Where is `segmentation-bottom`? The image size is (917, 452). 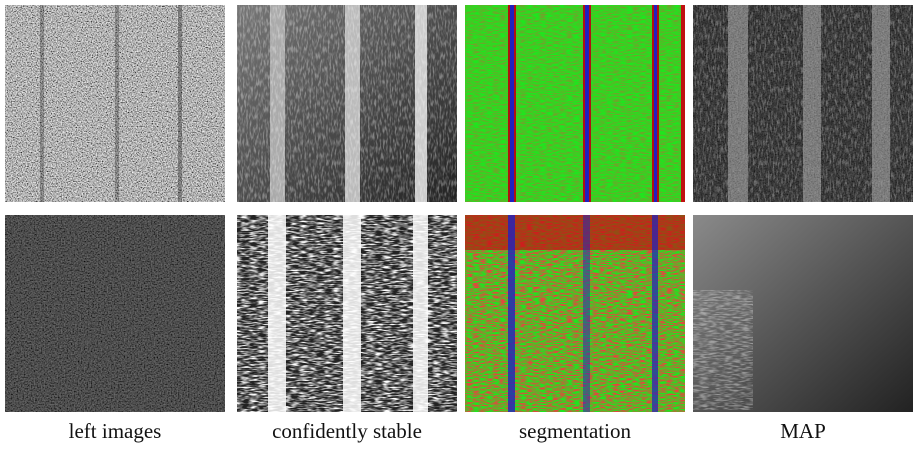 segmentation-bottom is located at coordinates (575, 313).